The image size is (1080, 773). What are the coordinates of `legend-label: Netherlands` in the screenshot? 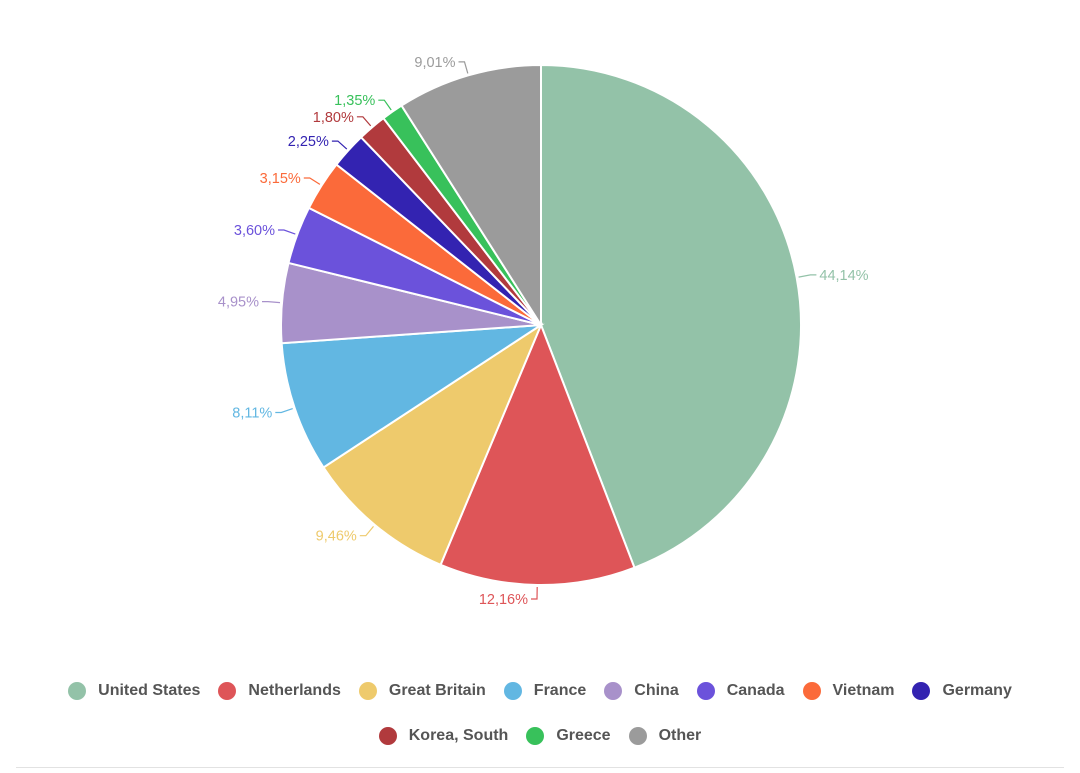 It's located at (294, 690).